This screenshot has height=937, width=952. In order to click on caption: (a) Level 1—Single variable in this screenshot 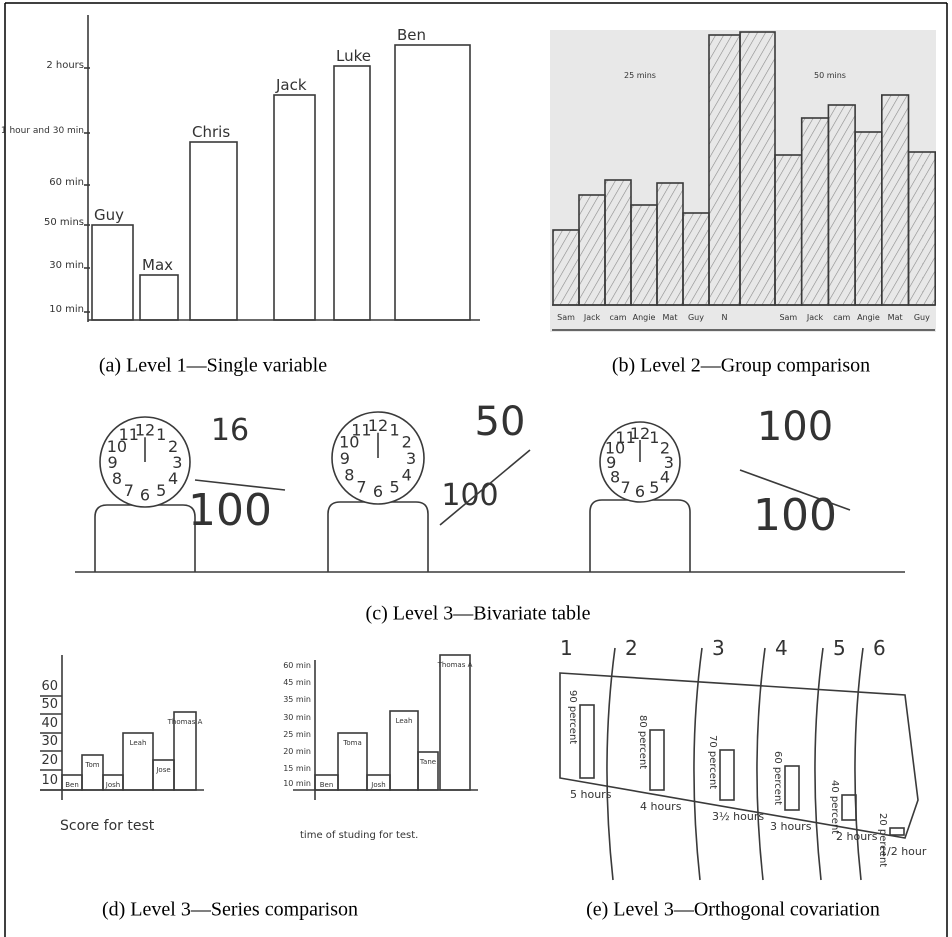, I will do `click(213, 366)`.